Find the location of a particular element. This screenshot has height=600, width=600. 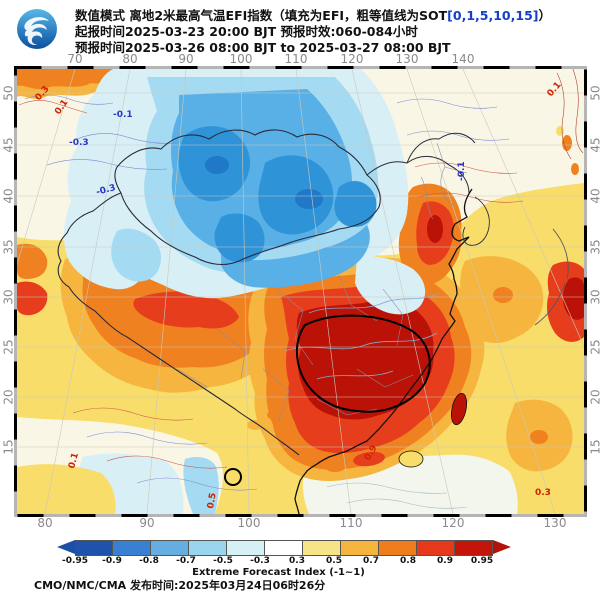

cma-logo-icon is located at coordinates (37, 29).